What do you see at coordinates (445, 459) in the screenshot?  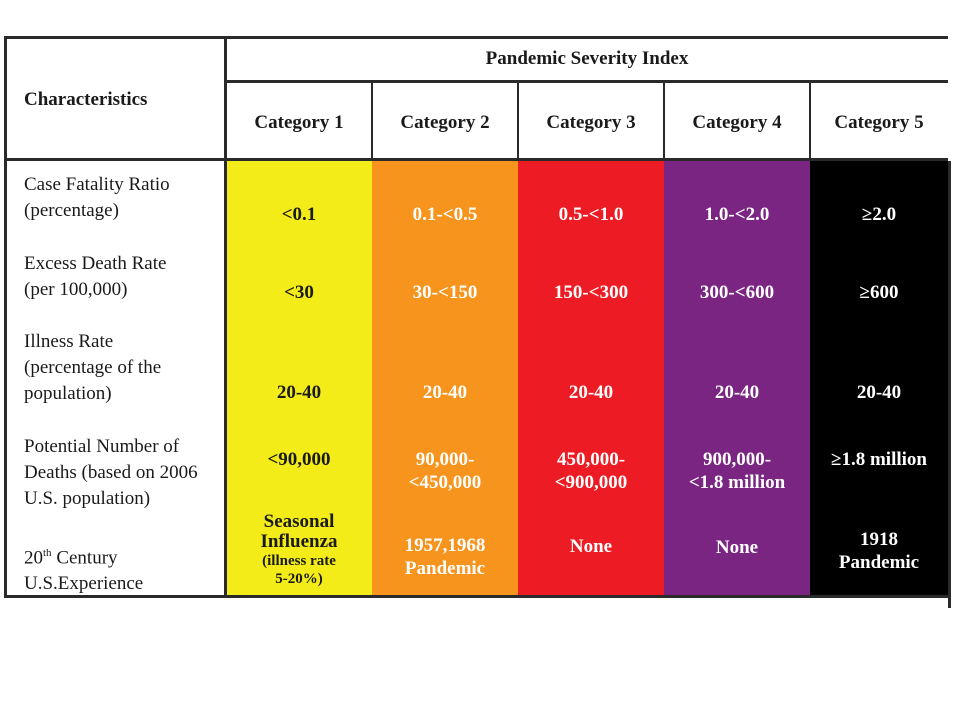 I see `cell-line: 90,000-` at bounding box center [445, 459].